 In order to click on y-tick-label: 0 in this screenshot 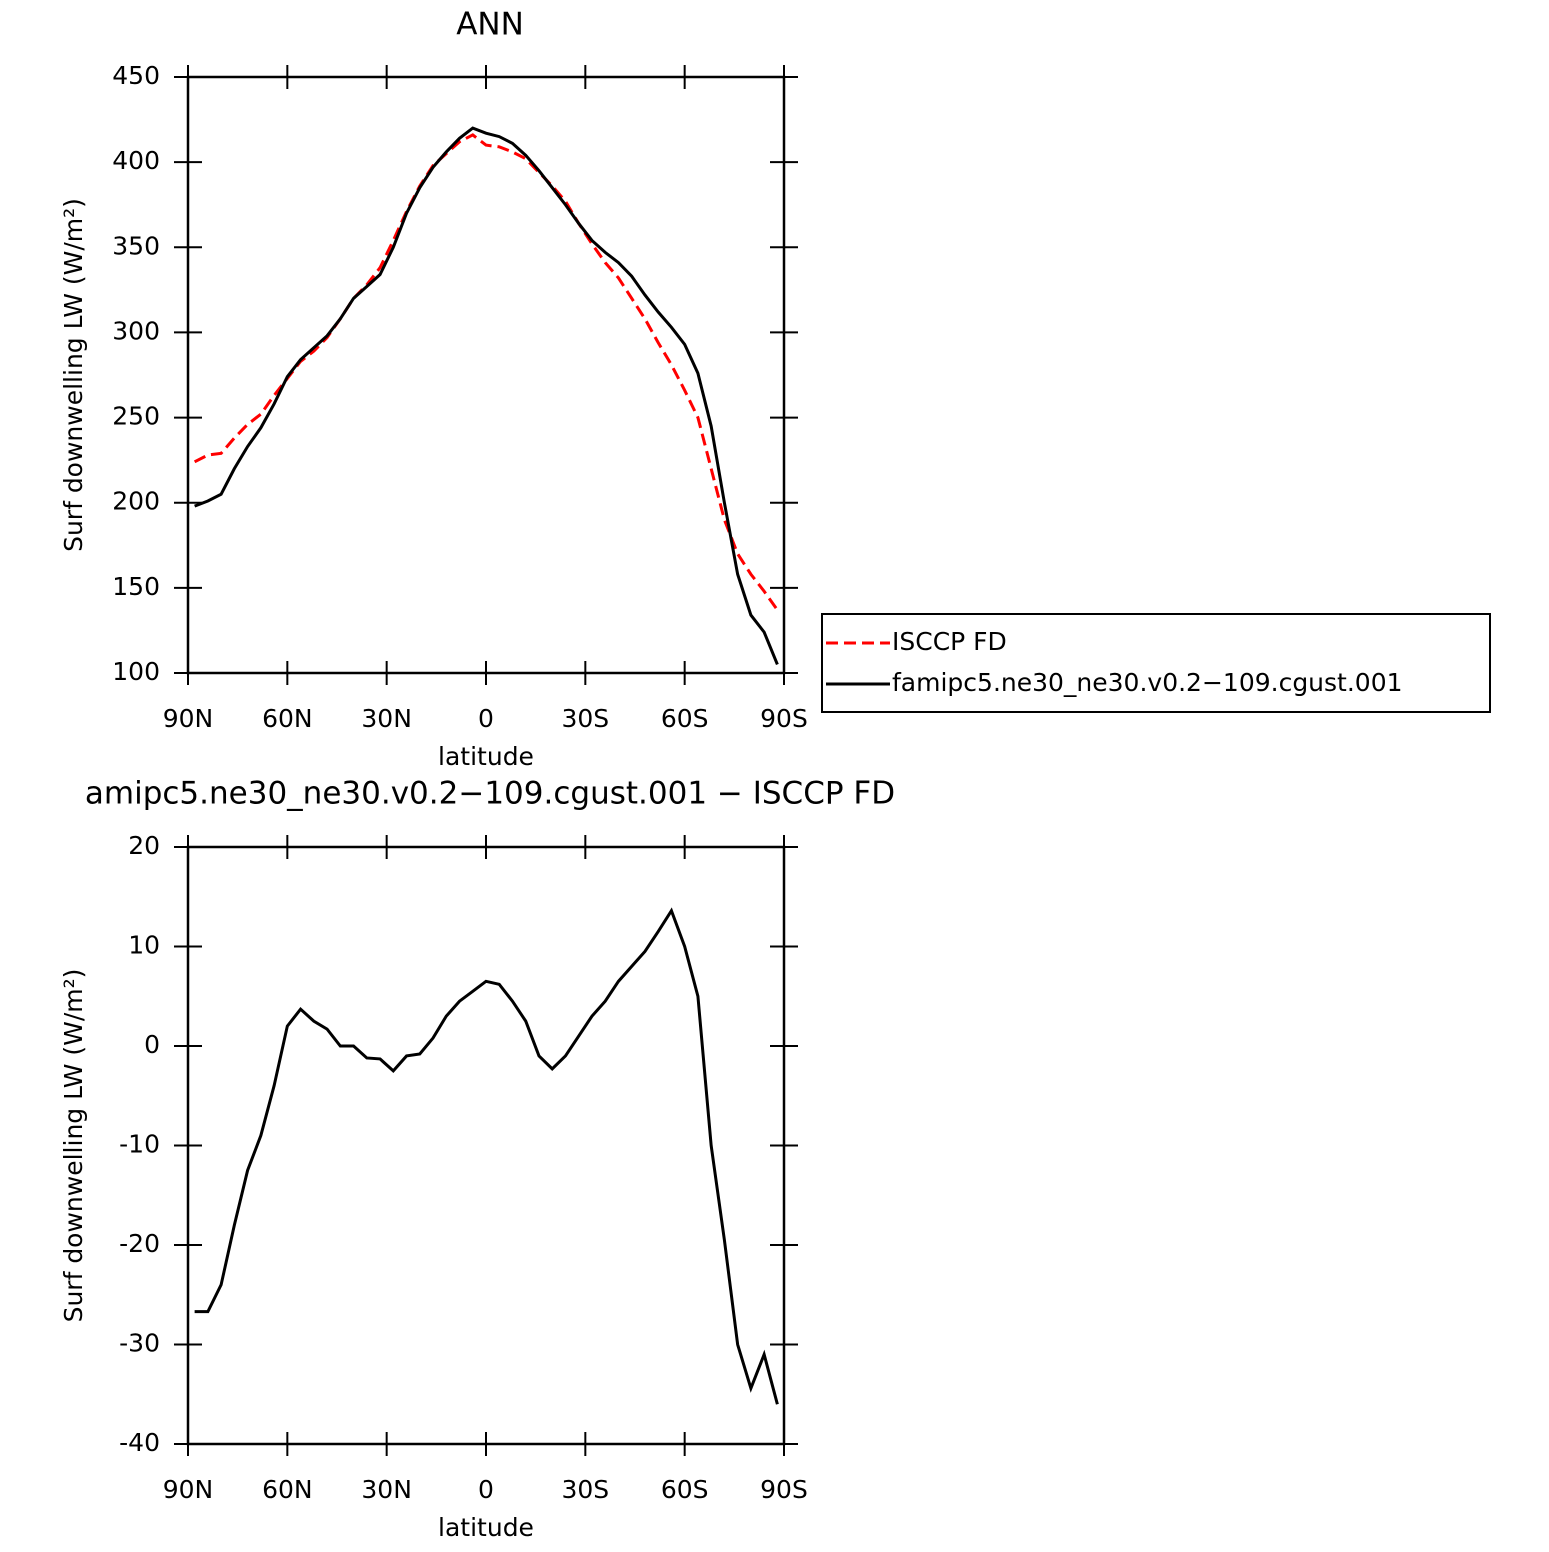, I will do `click(152, 1044)`.